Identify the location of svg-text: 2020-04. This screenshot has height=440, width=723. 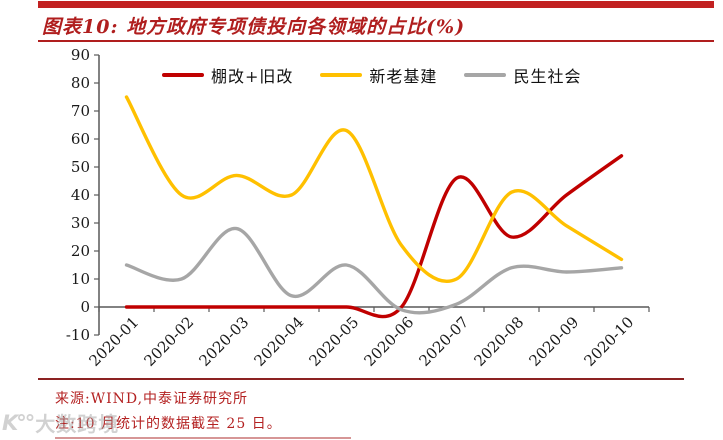
(279, 341).